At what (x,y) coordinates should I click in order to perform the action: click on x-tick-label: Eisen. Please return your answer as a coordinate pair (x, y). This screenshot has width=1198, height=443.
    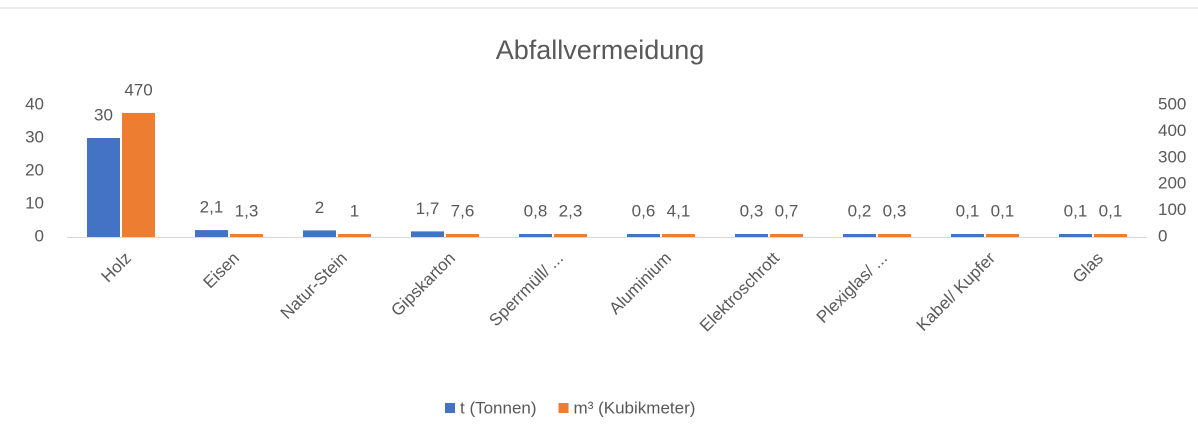
    Looking at the image, I should click on (221, 271).